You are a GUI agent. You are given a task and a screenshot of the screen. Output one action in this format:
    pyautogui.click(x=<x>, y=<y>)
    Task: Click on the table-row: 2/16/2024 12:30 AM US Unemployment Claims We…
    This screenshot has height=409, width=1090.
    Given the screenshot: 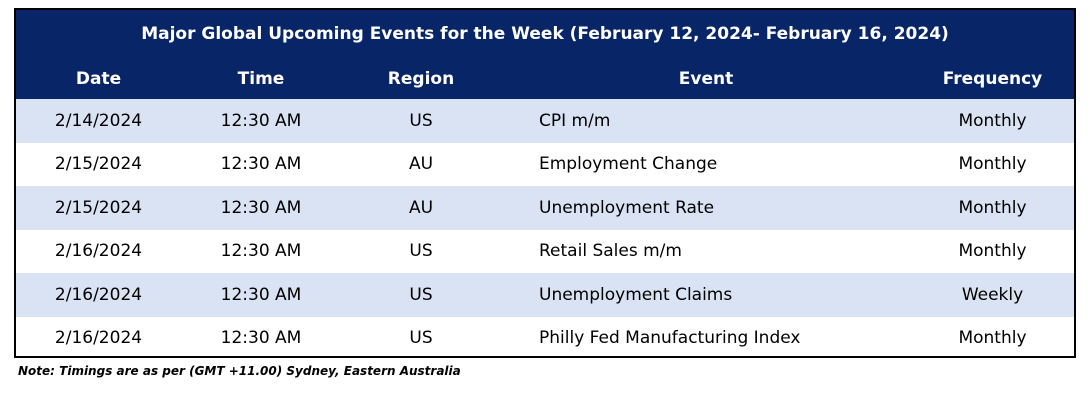 What is the action you would take?
    pyautogui.click(x=545, y=295)
    